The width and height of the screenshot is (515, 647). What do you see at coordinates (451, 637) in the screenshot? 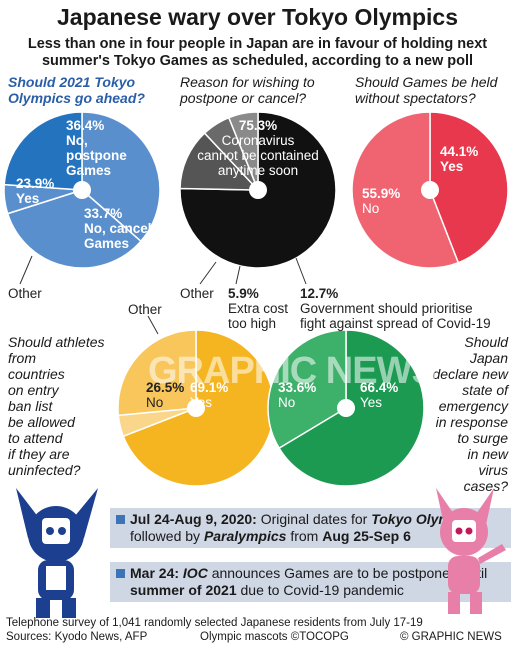
I see `footer-credit: © GRAPHIC NEWS` at bounding box center [451, 637].